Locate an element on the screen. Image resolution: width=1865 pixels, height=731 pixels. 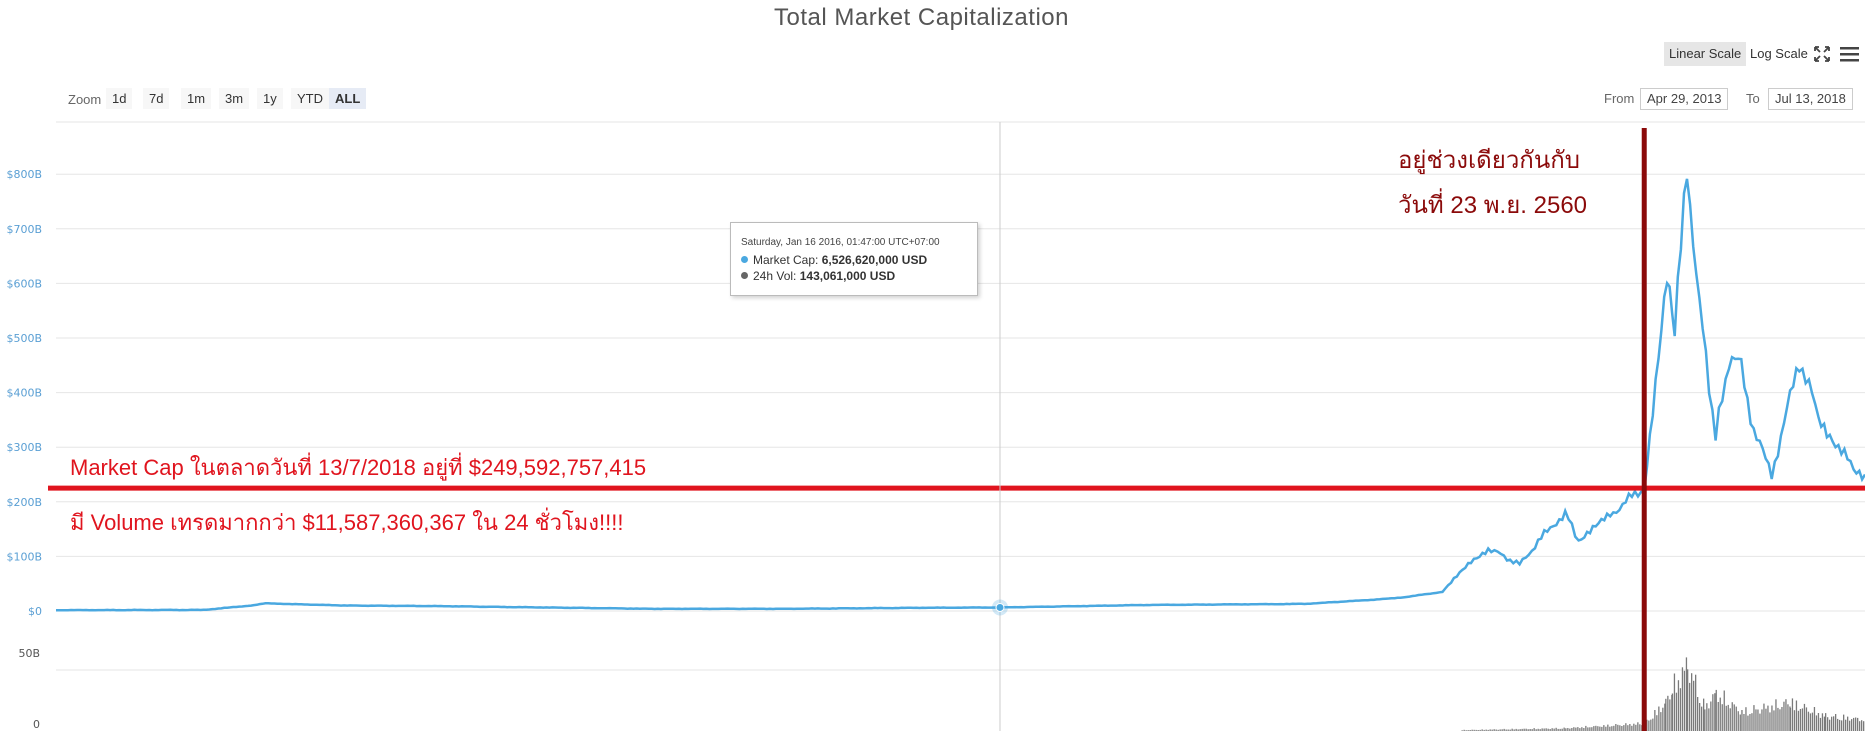
zoom-3m-button: 3m is located at coordinates (234, 98).